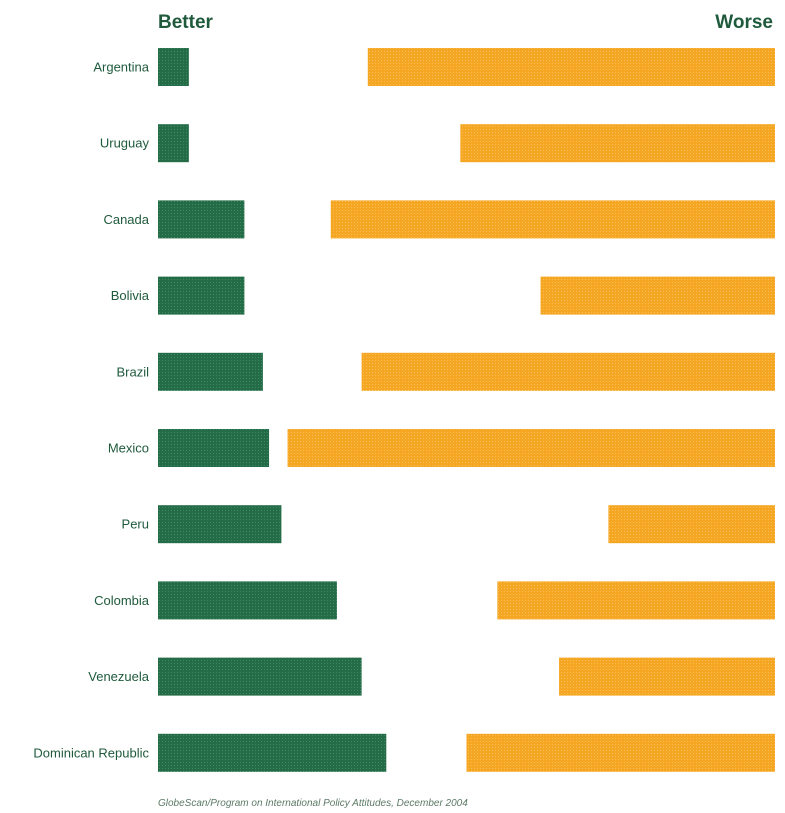  Describe the element at coordinates (91, 752) in the screenshot. I see `country-label: Dominican Republic` at that location.